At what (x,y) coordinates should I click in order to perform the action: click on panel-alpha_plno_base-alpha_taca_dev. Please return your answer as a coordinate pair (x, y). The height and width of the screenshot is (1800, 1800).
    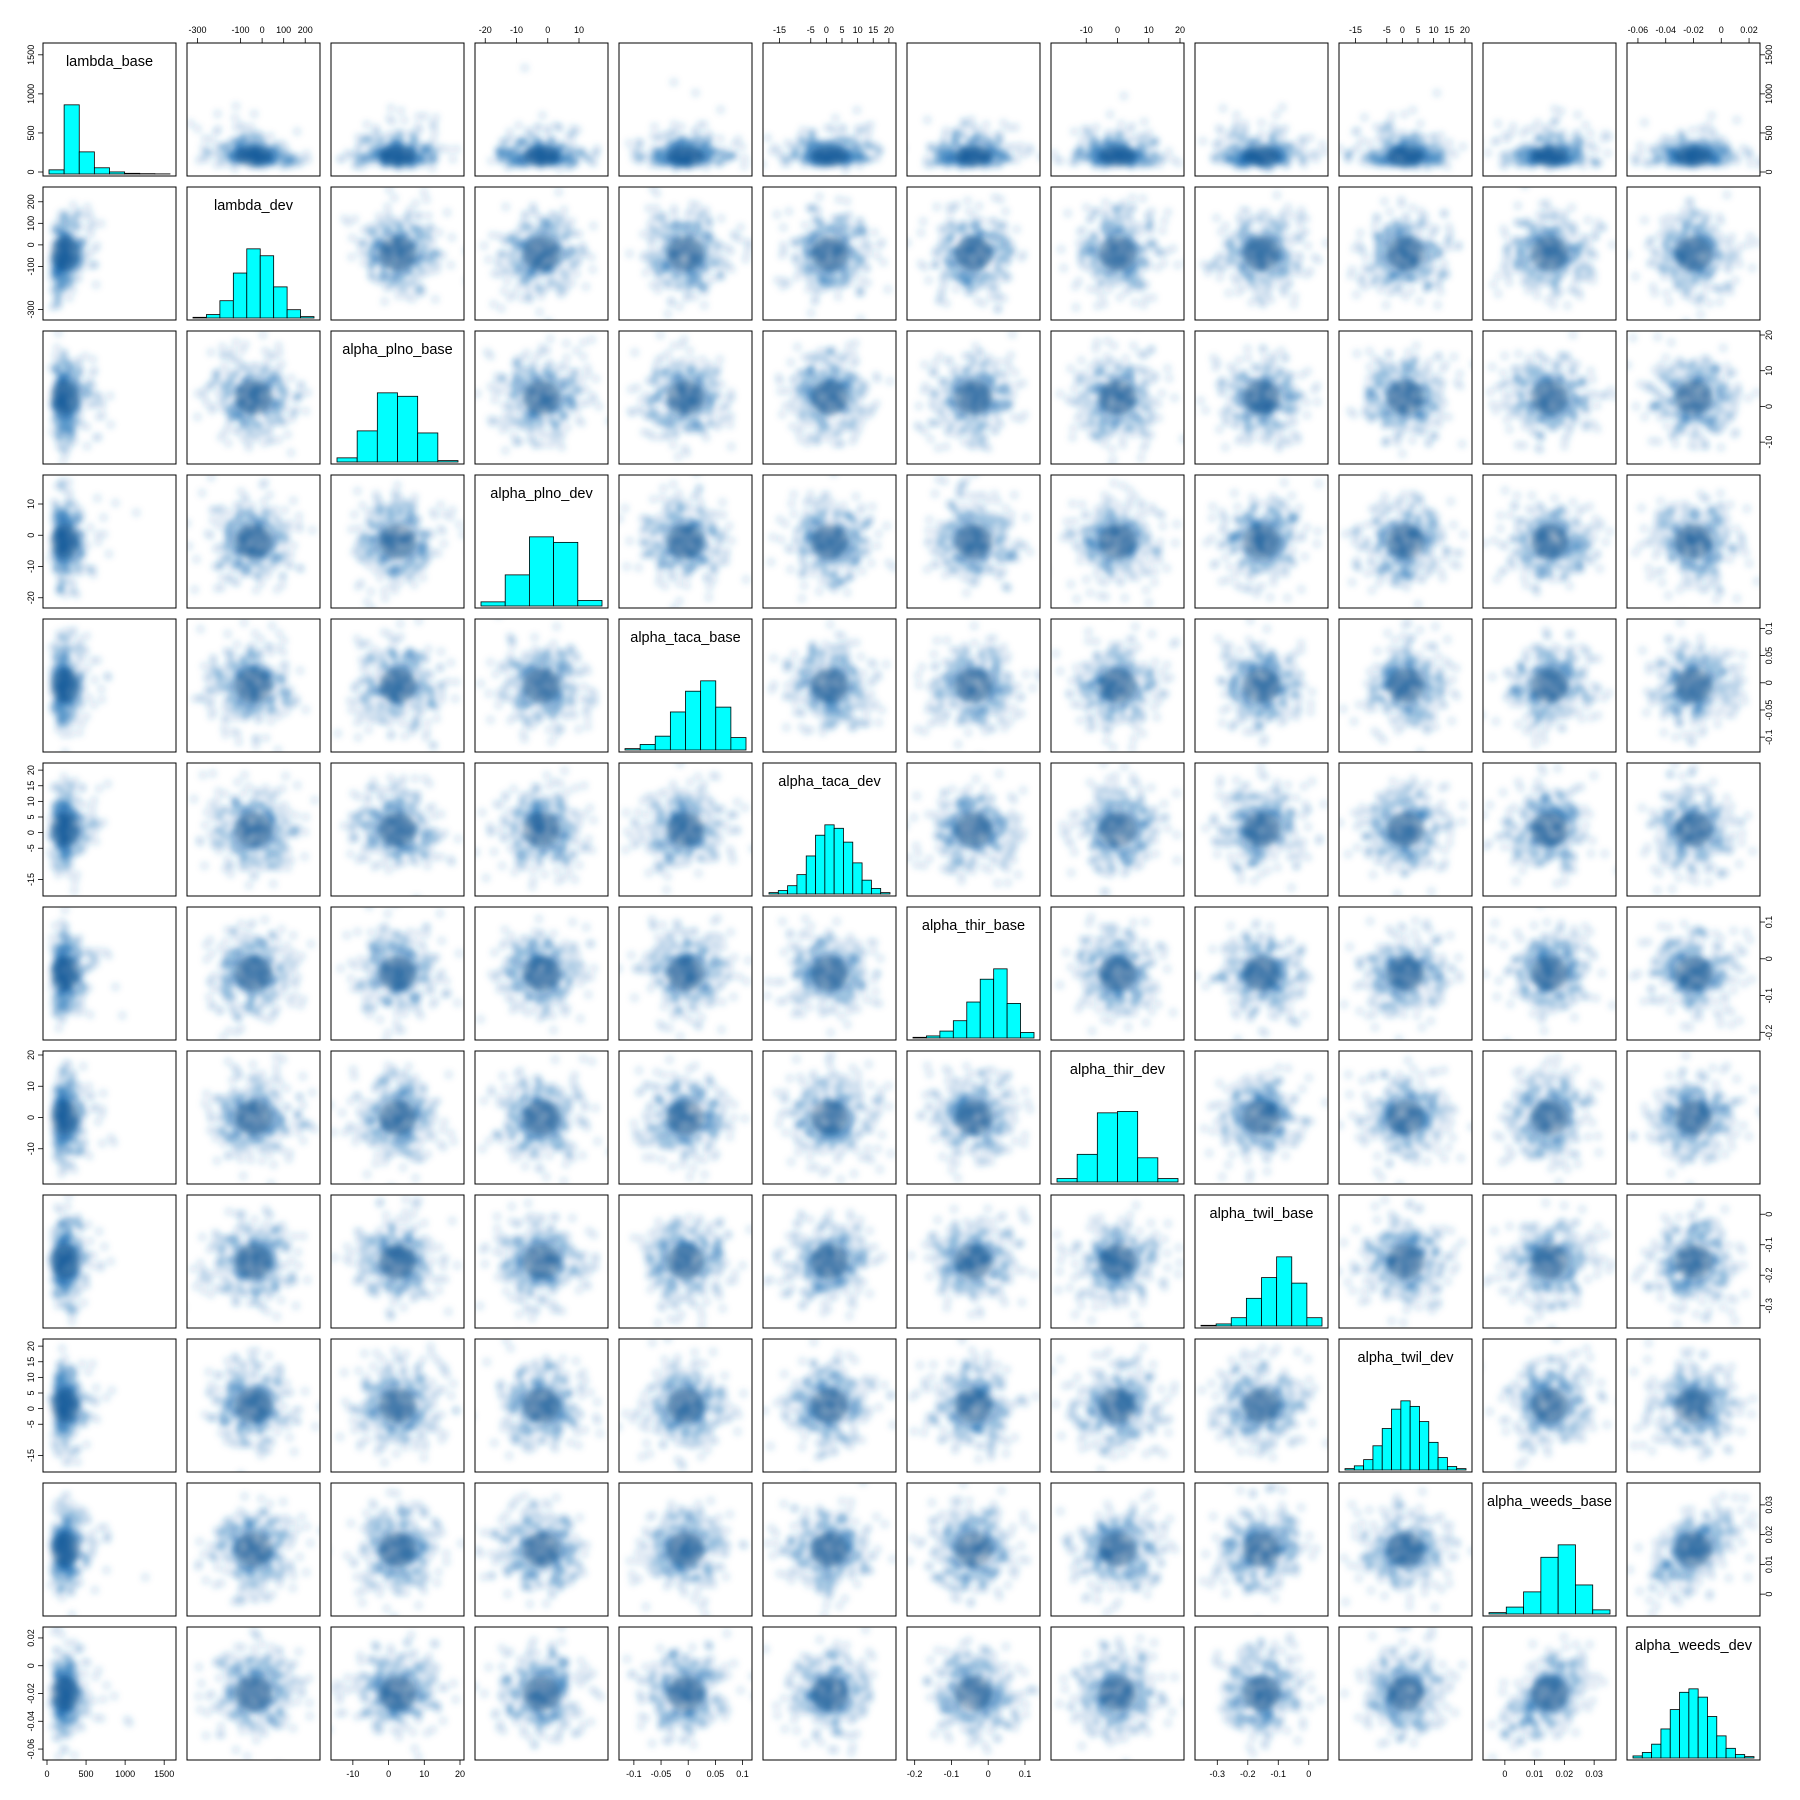
    Looking at the image, I should click on (829, 397).